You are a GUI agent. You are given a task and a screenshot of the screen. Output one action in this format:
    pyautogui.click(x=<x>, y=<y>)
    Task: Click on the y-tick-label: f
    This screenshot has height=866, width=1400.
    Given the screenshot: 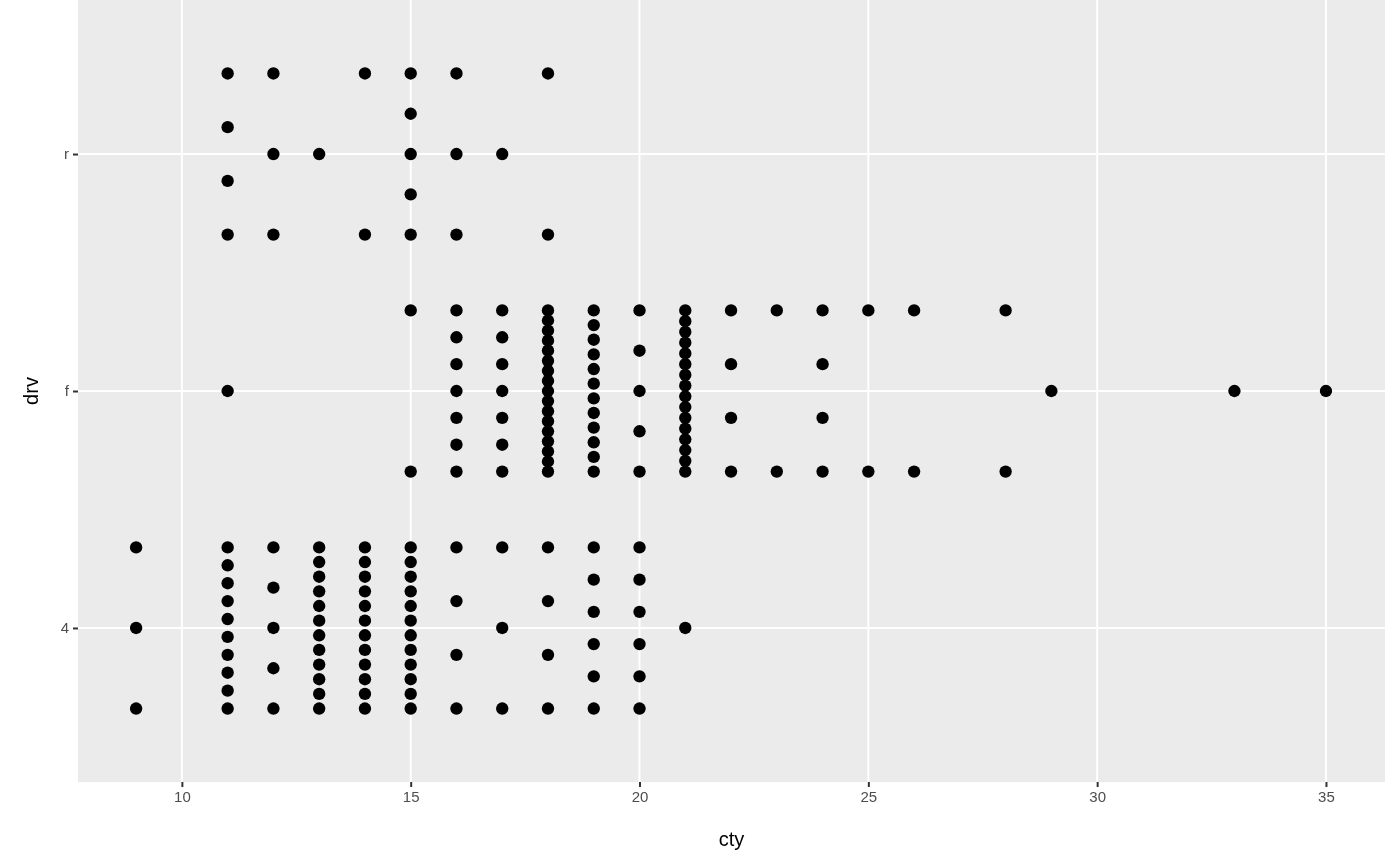 What is the action you would take?
    pyautogui.click(x=67, y=391)
    